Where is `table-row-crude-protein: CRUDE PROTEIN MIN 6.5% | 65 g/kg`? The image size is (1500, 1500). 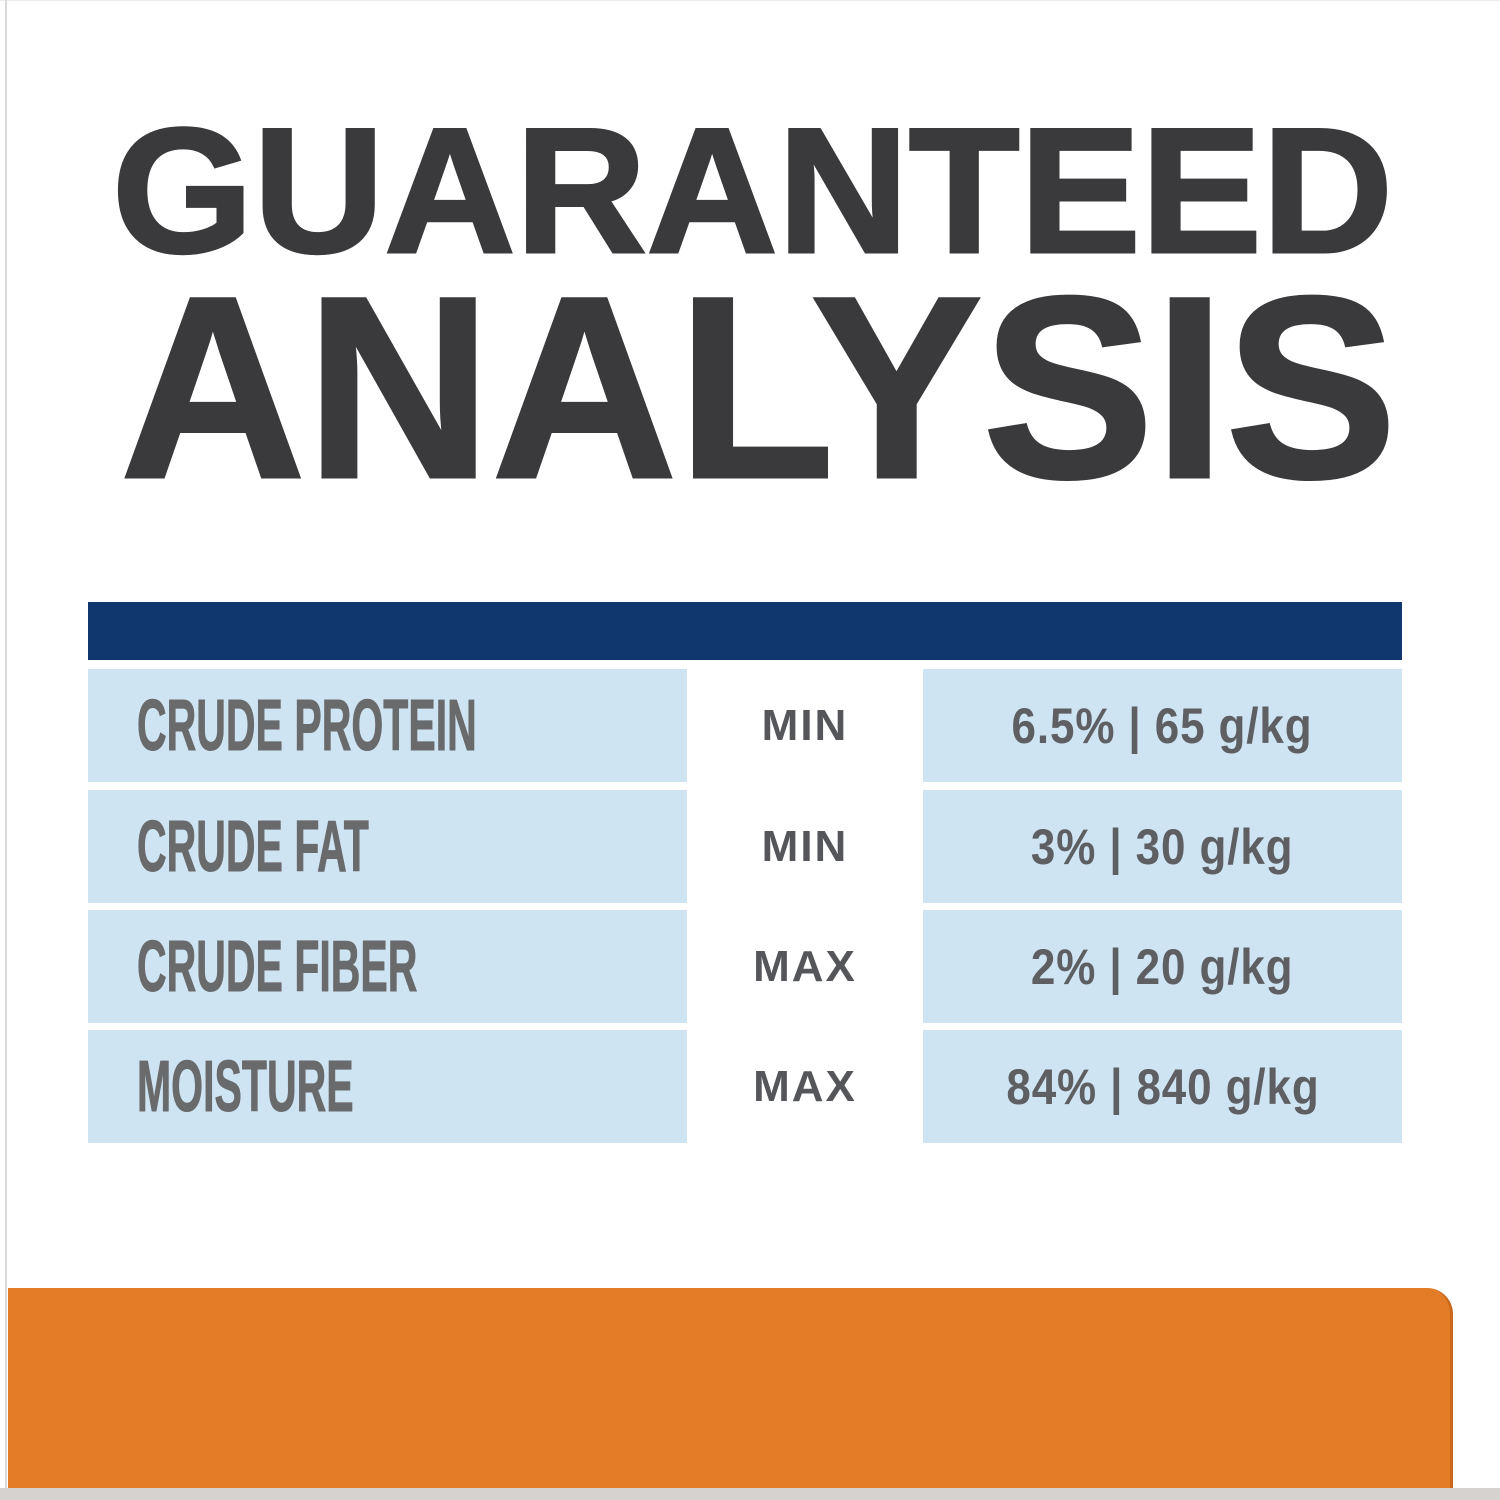
table-row-crude-protein: CRUDE PROTEIN MIN 6.5% | 65 g/kg is located at coordinates (745, 725).